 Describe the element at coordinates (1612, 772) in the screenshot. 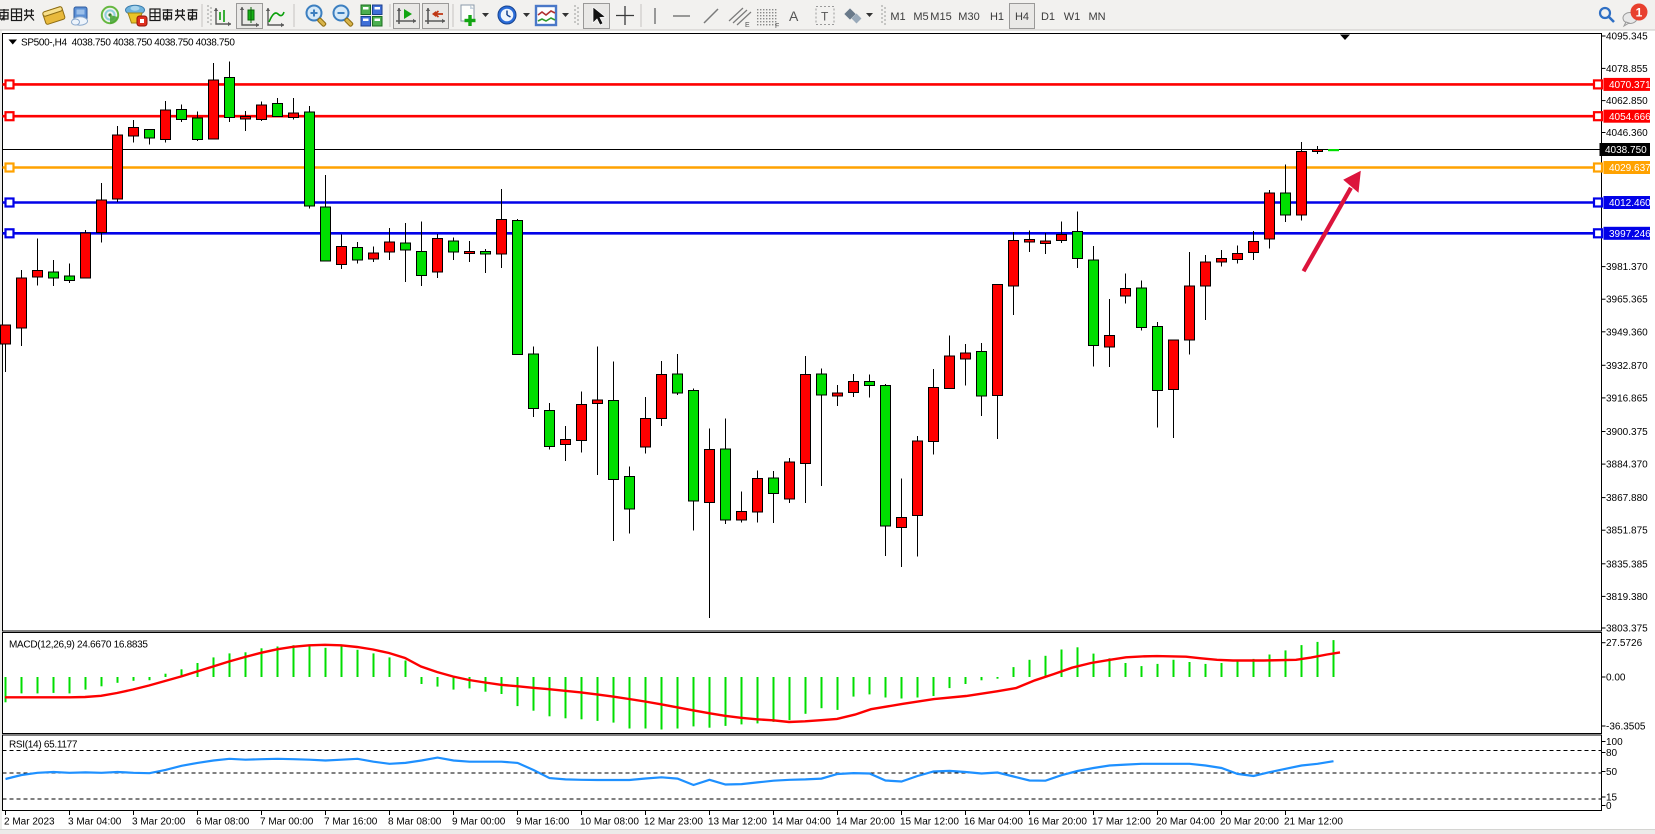

I see `svg-text: 50` at that location.